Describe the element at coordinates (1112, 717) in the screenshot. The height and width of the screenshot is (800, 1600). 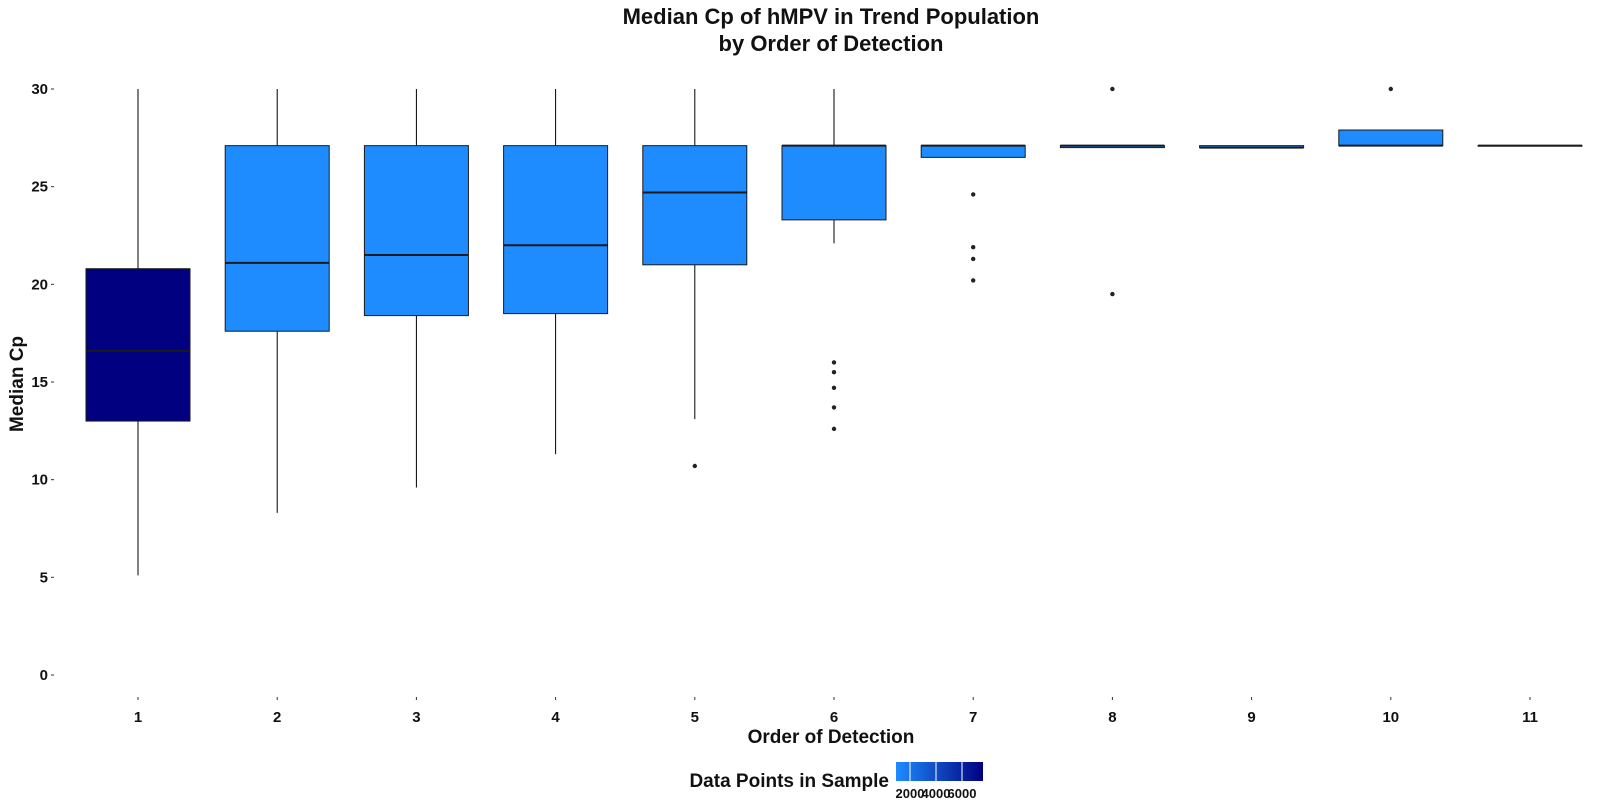
I see `x-tick-label: 8` at that location.